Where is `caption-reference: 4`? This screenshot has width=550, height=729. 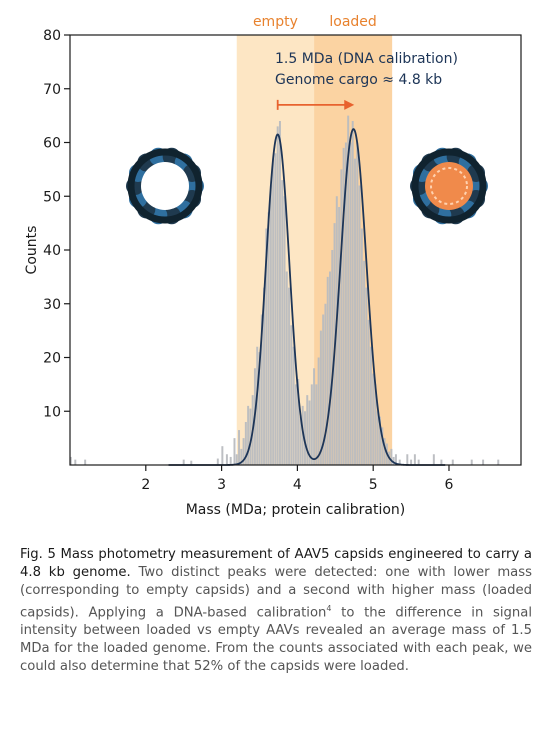
caption-reference: 4 is located at coordinates (329, 608).